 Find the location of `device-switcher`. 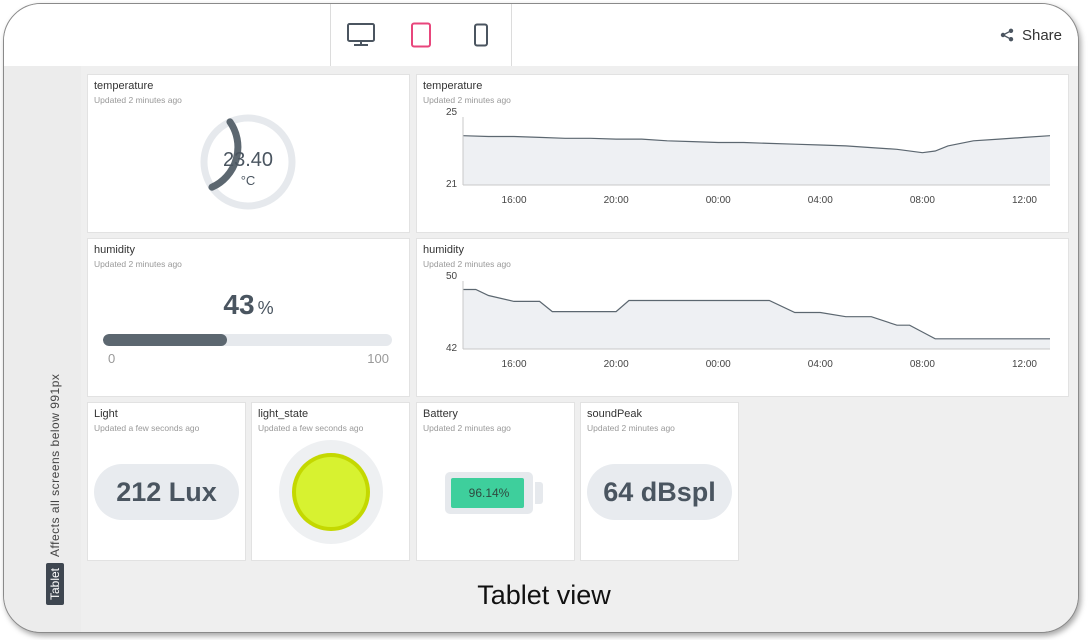

device-switcher is located at coordinates (421, 35).